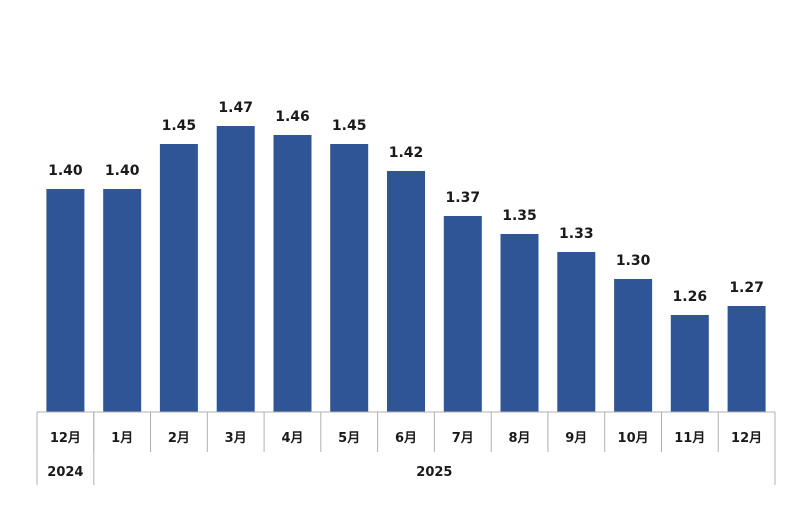  Describe the element at coordinates (633, 261) in the screenshot. I see `value-label-10: 1.30` at that location.